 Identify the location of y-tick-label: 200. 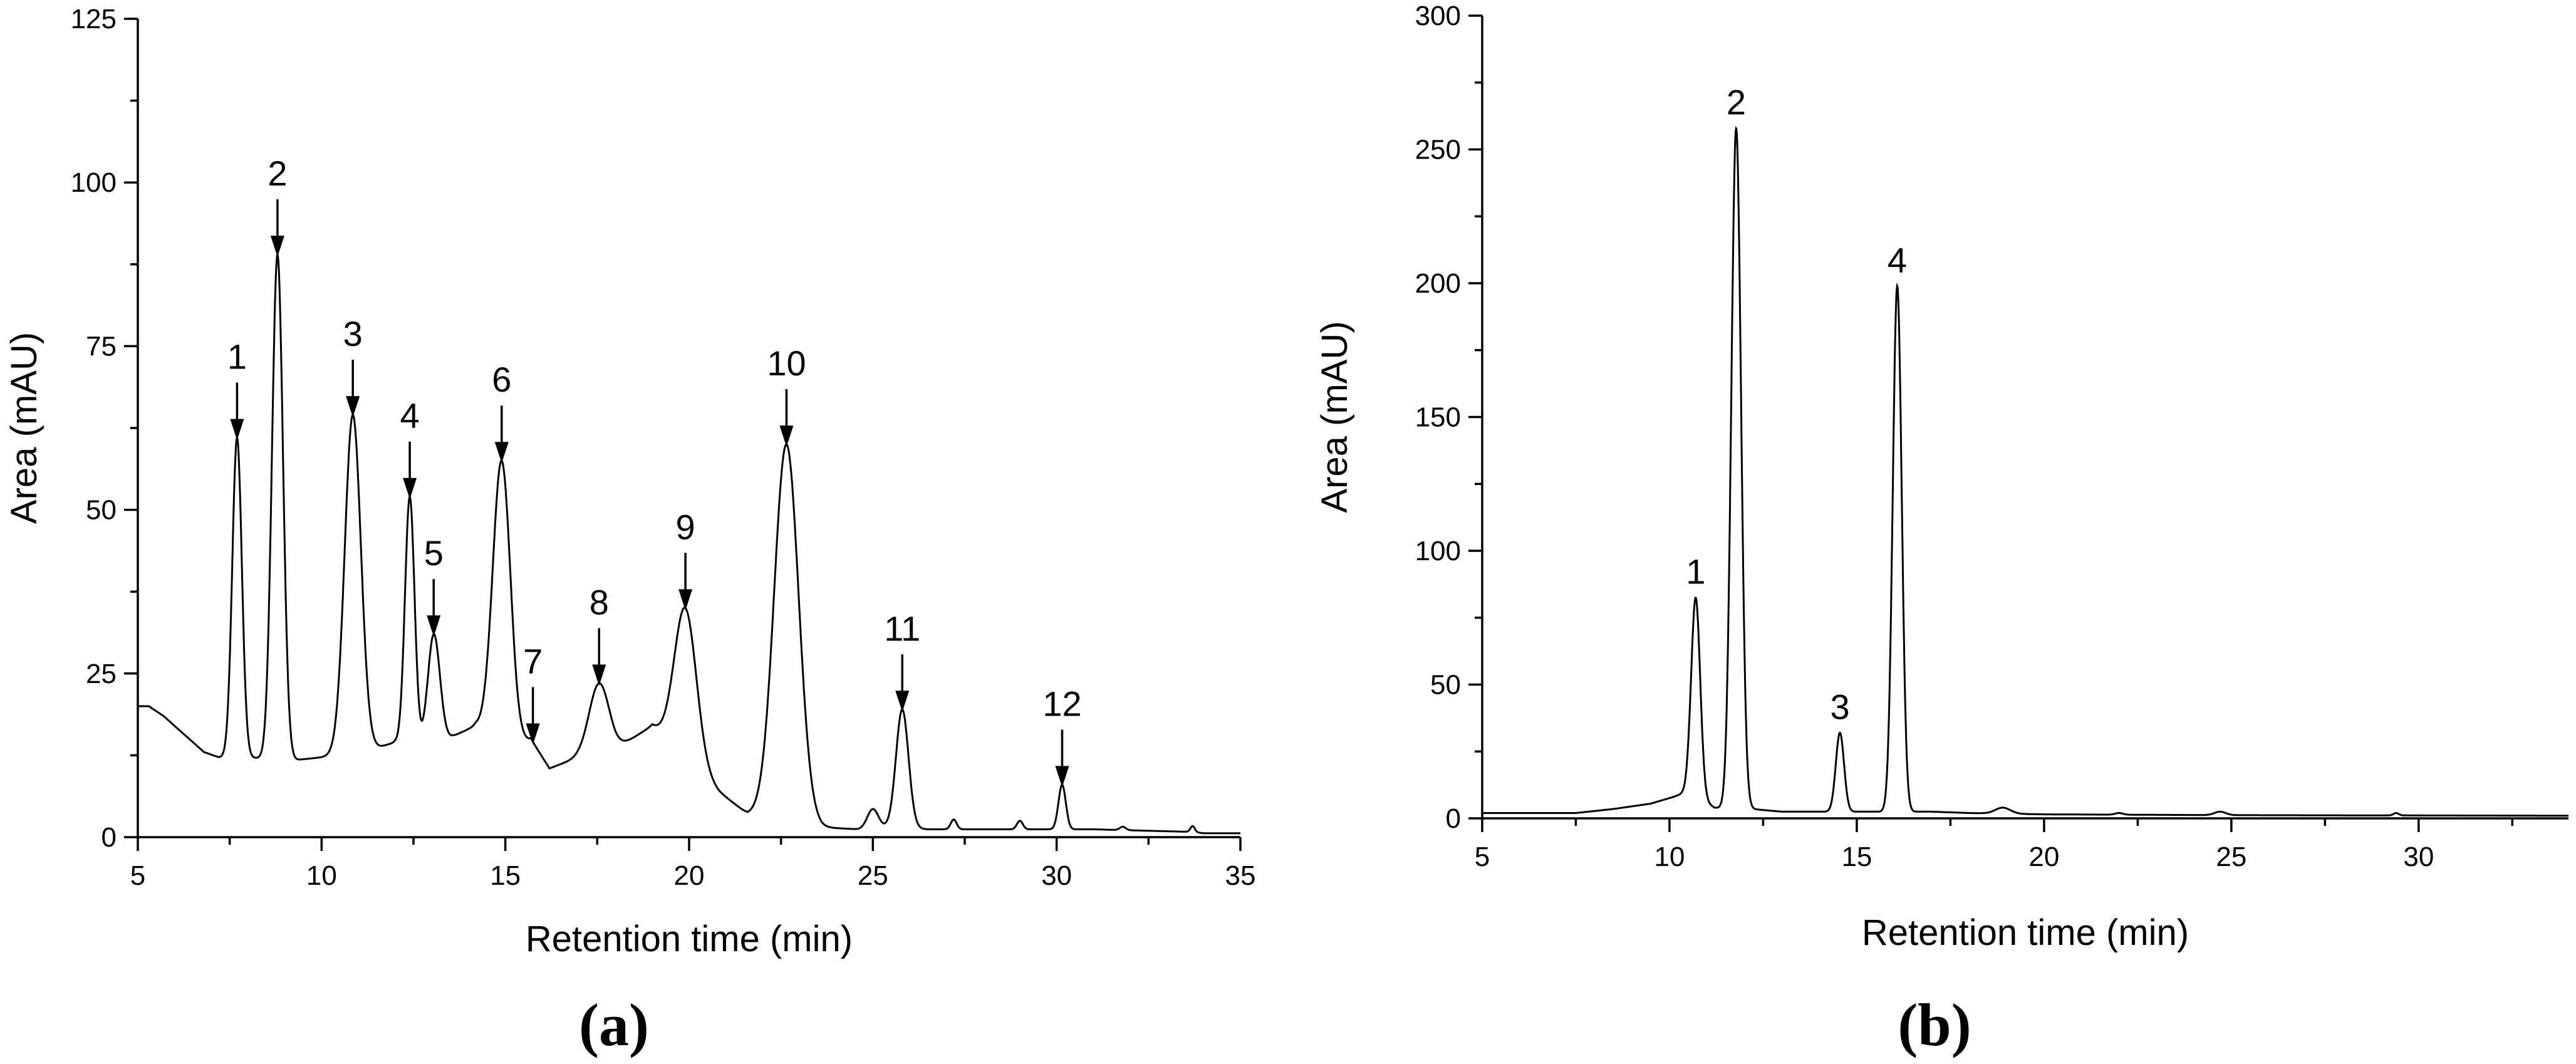
(1438, 283).